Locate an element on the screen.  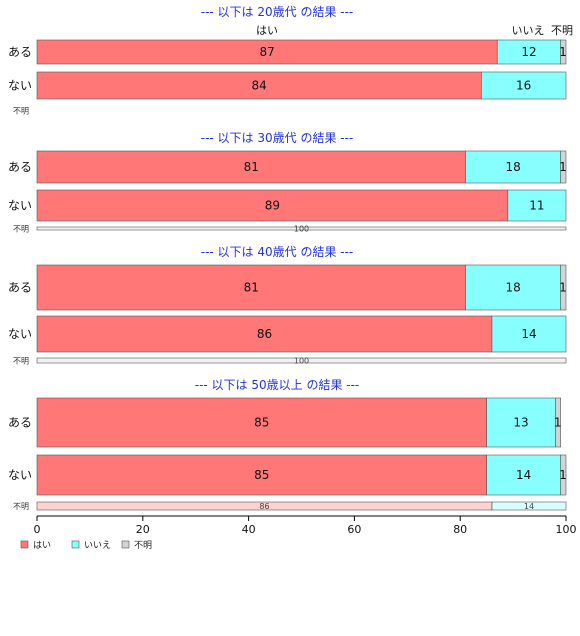
data-label: 87 is located at coordinates (266, 52).